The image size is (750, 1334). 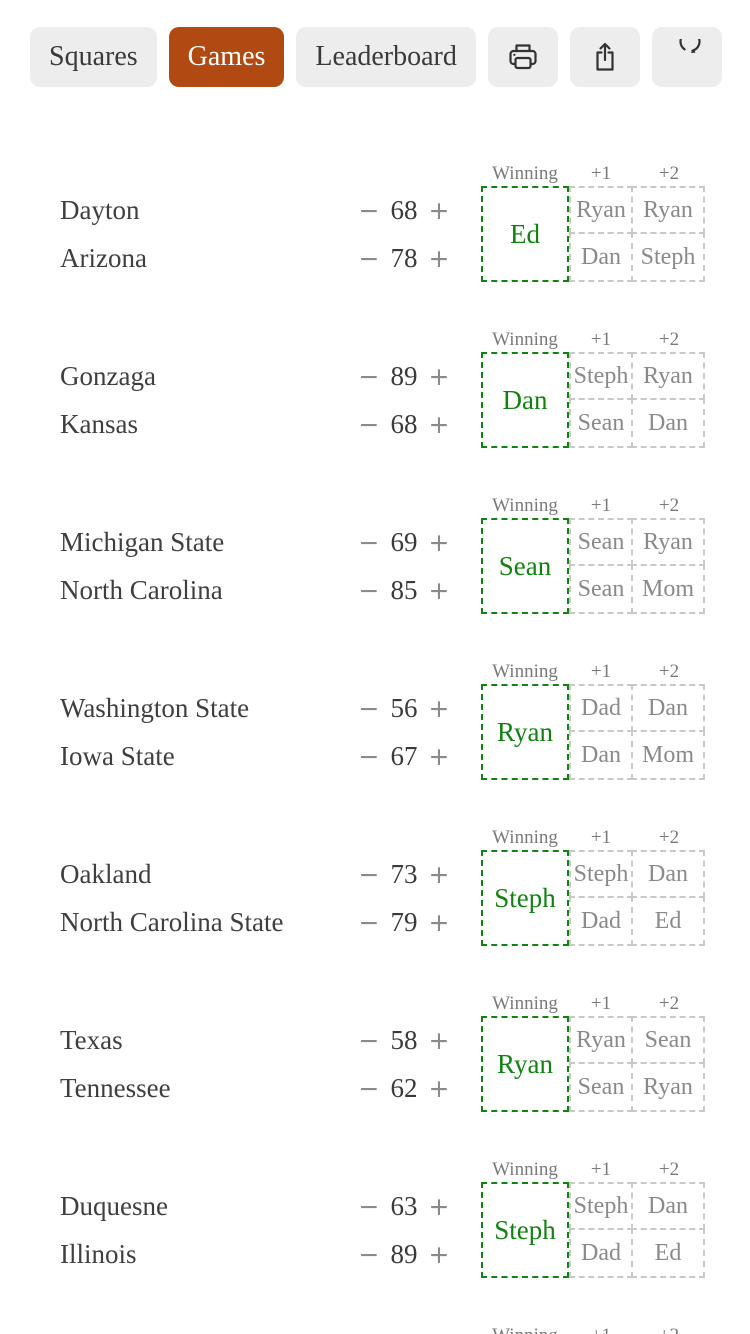 I want to click on game-card-partial: Winning +1 +2, so click(x=382, y=1328).